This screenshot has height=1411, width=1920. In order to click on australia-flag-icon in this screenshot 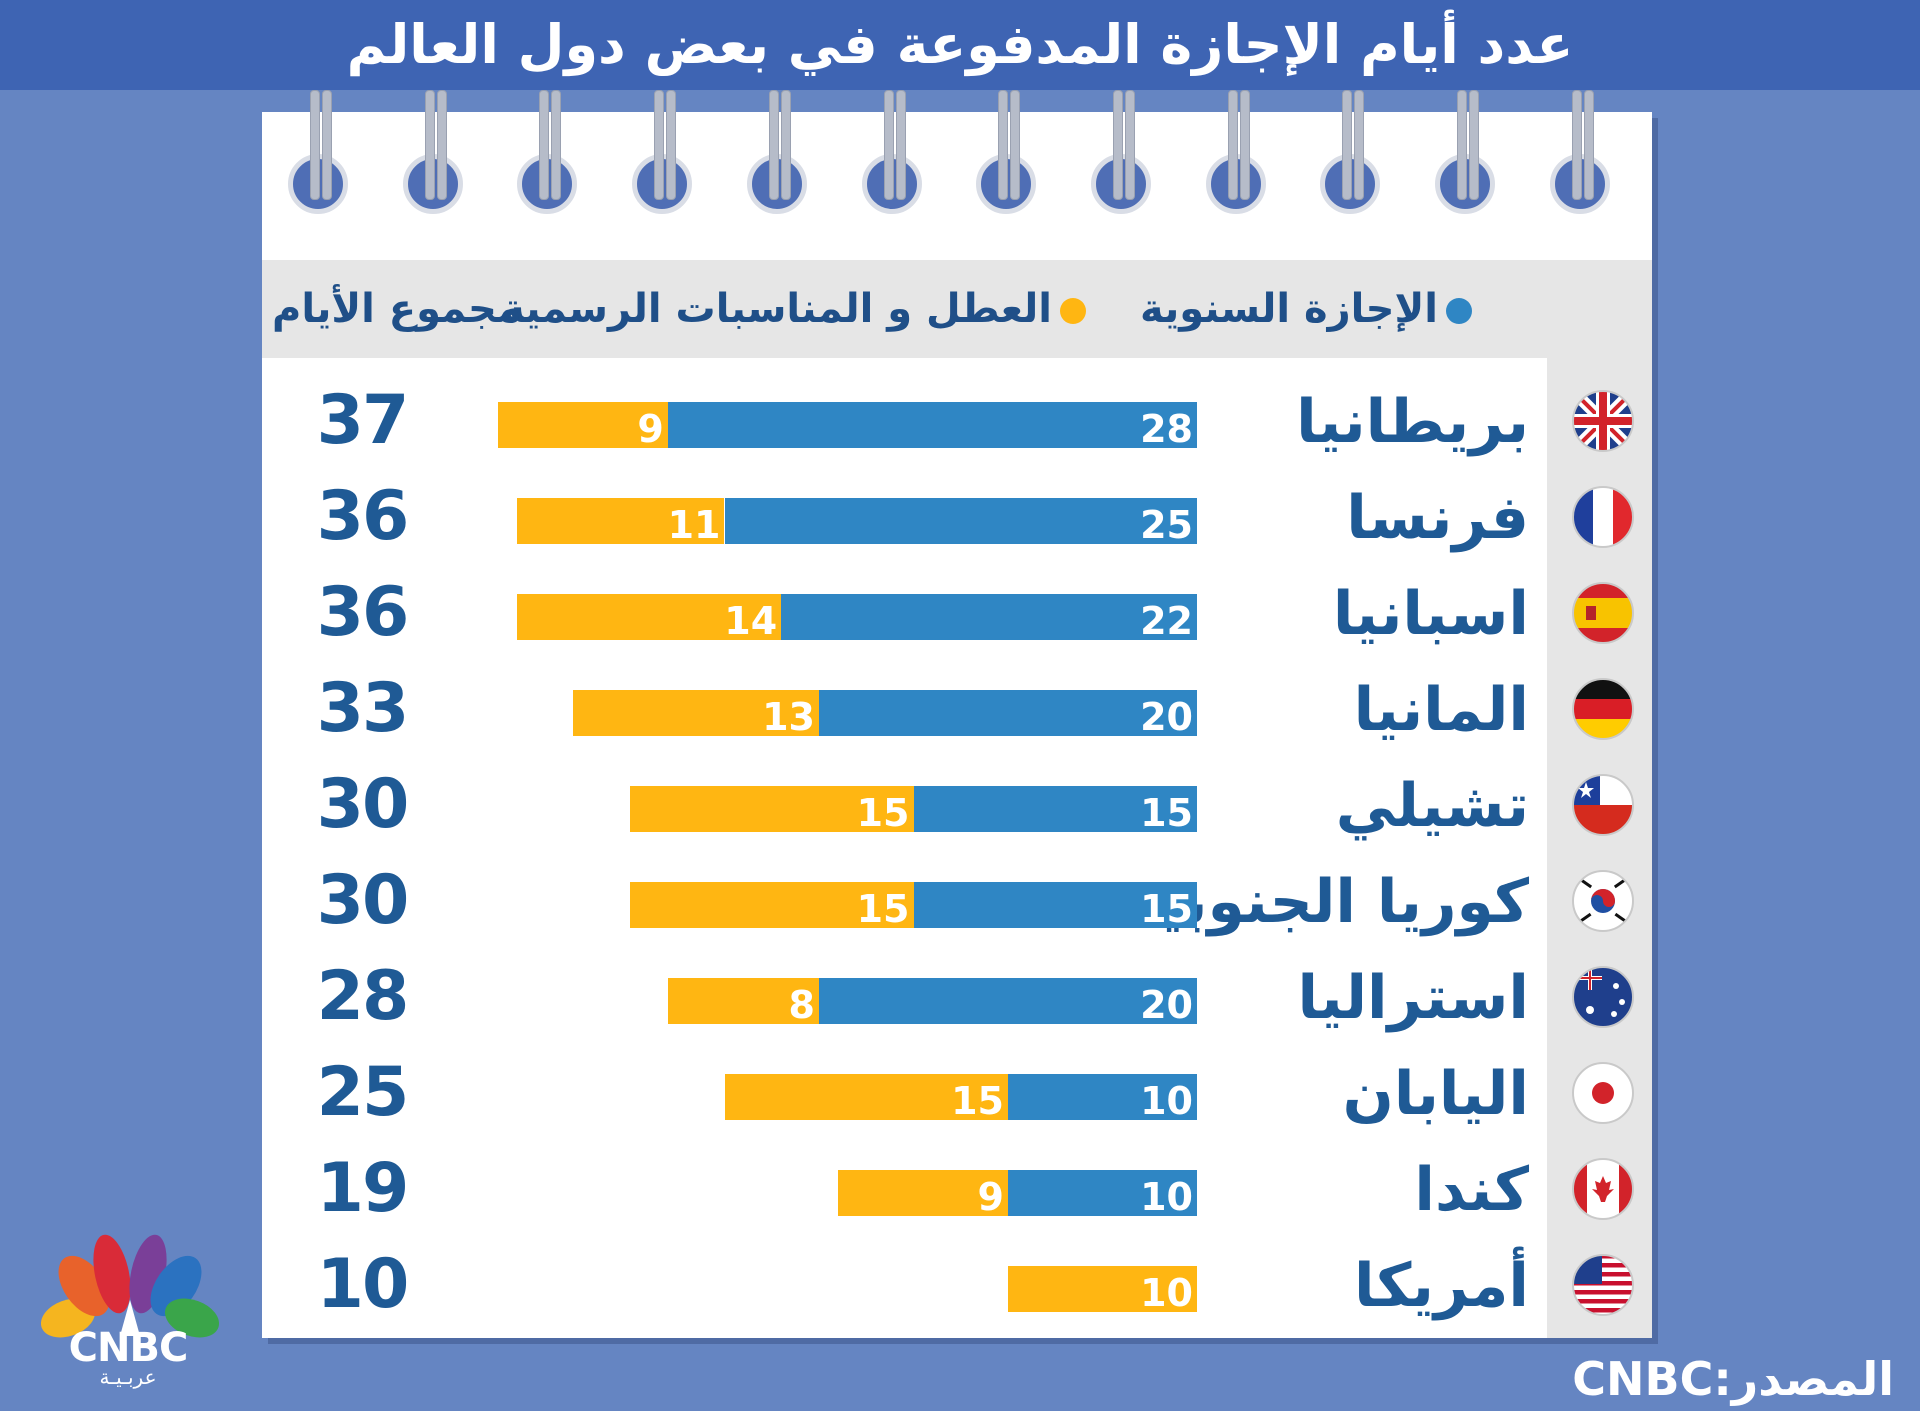, I will do `click(1603, 997)`.